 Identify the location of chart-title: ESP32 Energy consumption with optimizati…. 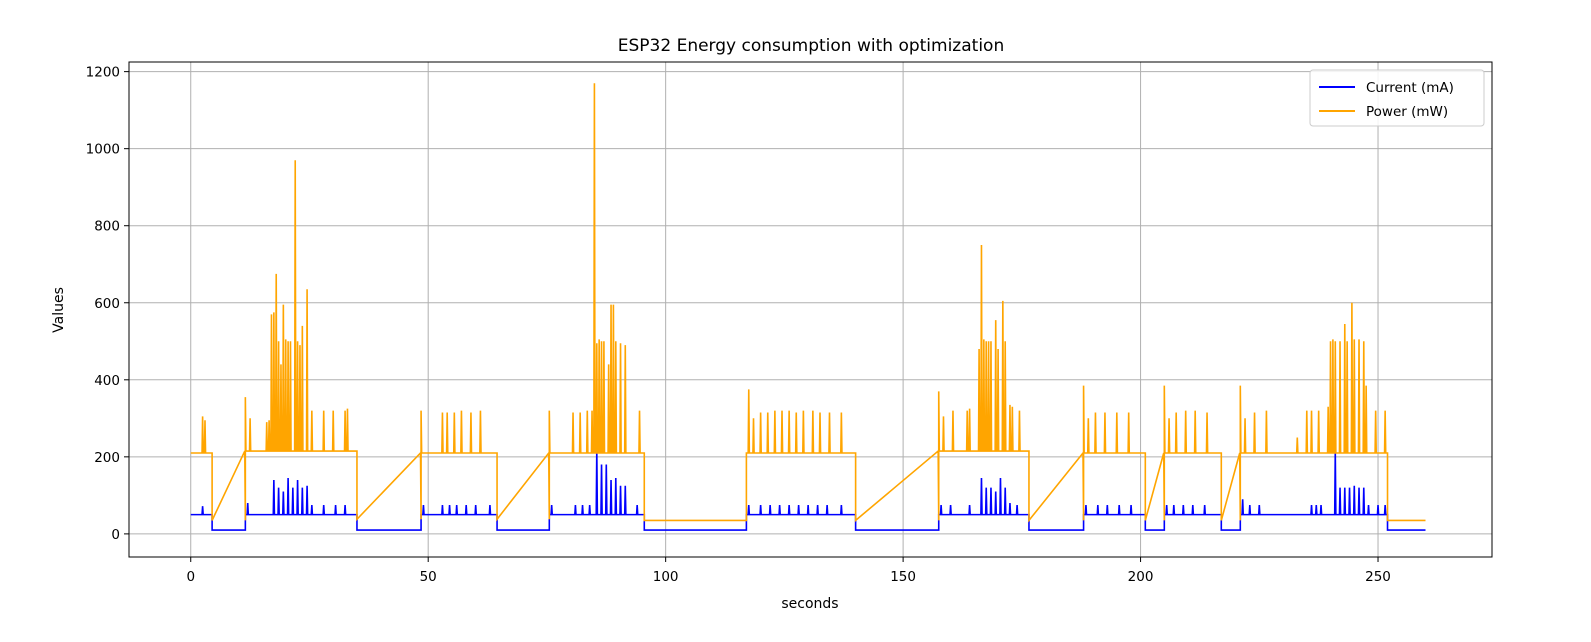
(811, 46).